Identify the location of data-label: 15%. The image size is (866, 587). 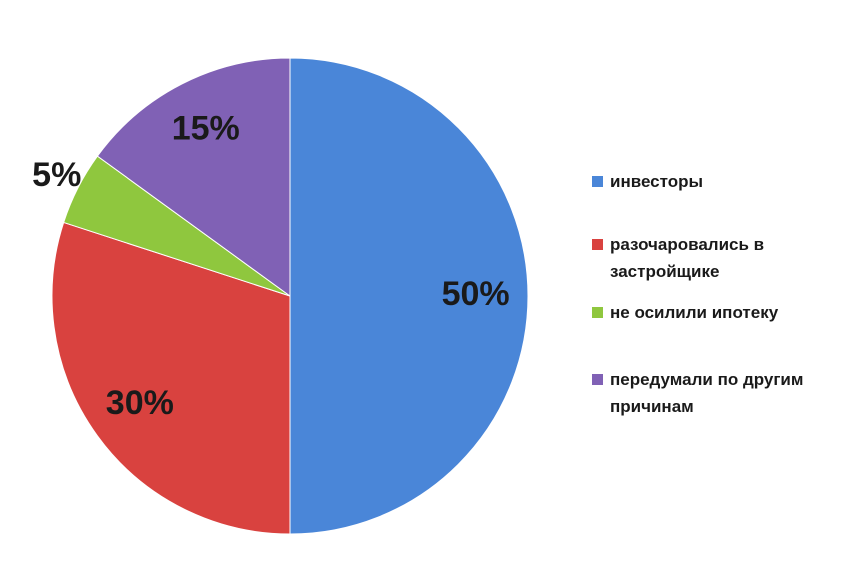
(206, 129).